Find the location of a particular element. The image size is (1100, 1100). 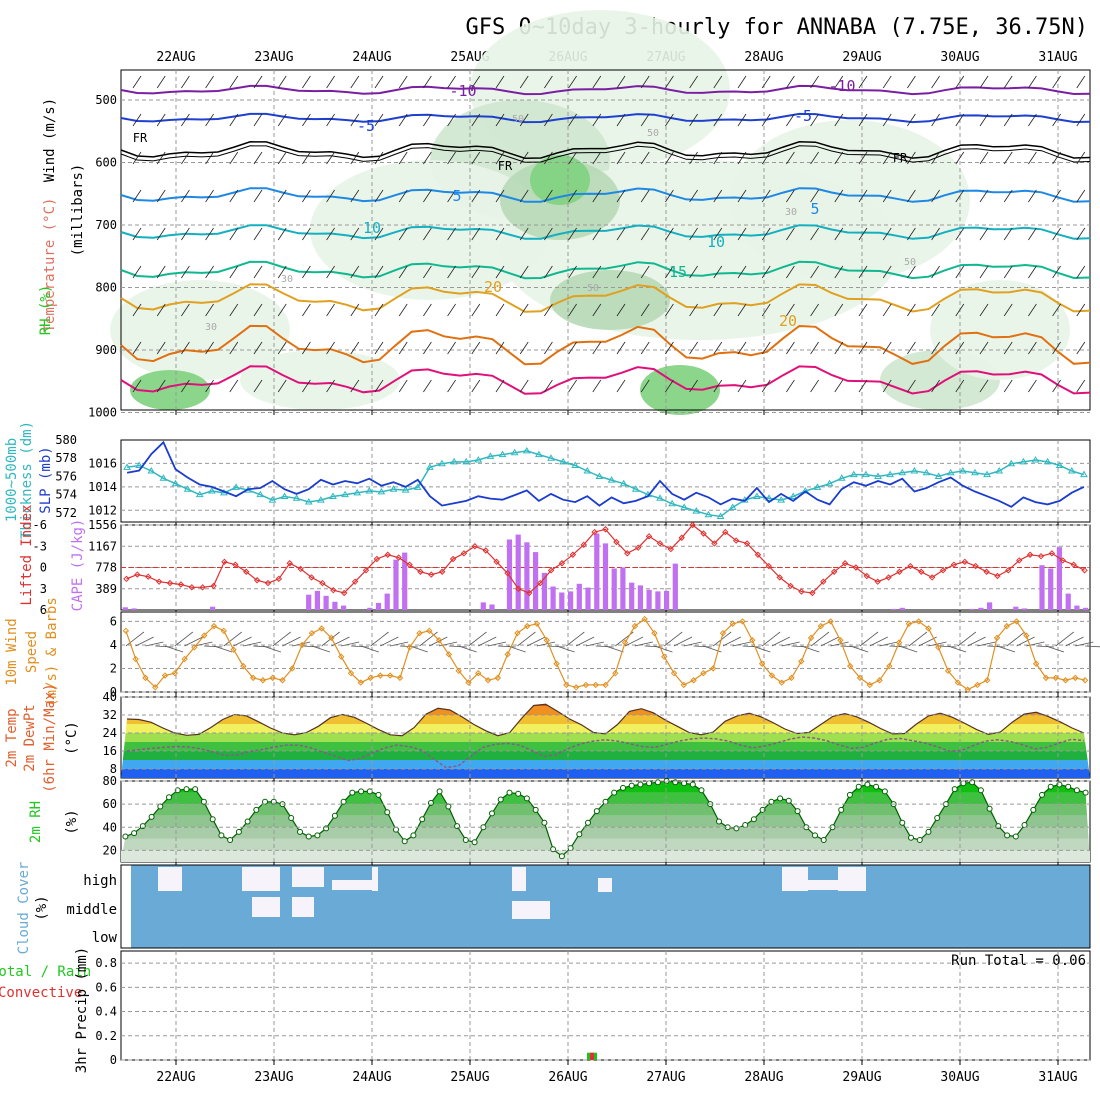

date-label-bottom: 27AUG is located at coordinates (665, 1077).